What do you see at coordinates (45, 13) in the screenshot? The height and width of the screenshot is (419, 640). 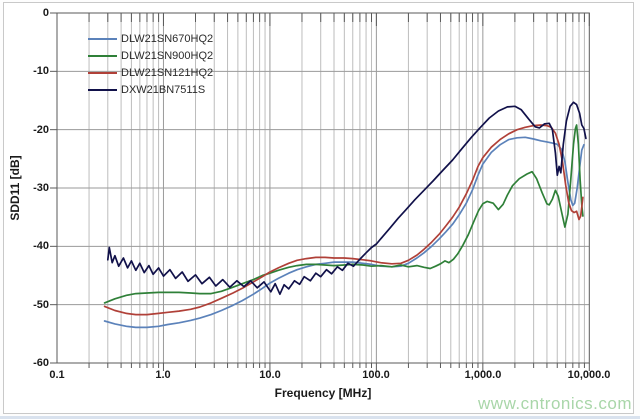 I see `y-tick-label: 0` at bounding box center [45, 13].